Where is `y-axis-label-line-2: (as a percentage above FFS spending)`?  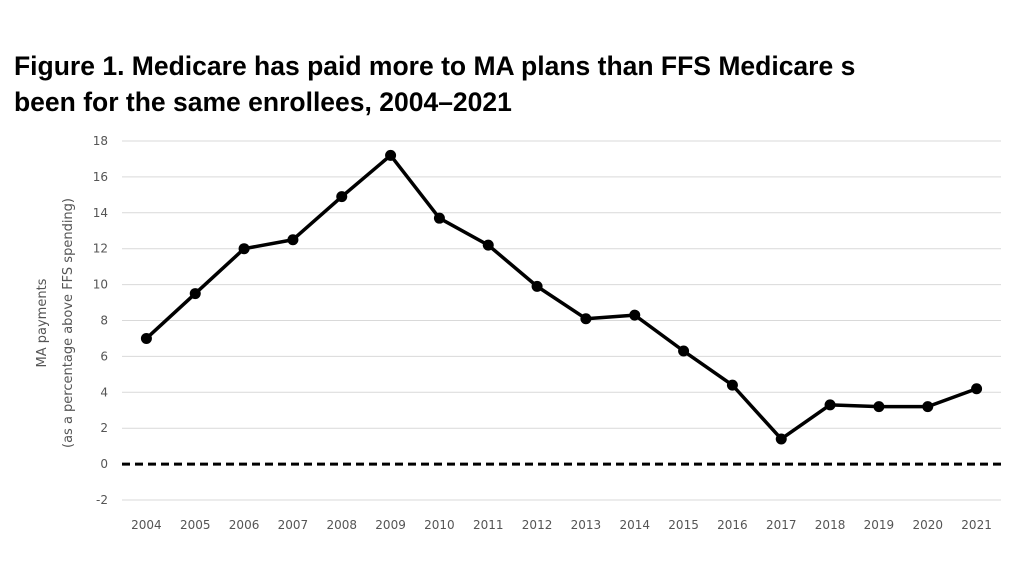
y-axis-label-line-2: (as a percentage above FFS spending) is located at coordinates (68, 323).